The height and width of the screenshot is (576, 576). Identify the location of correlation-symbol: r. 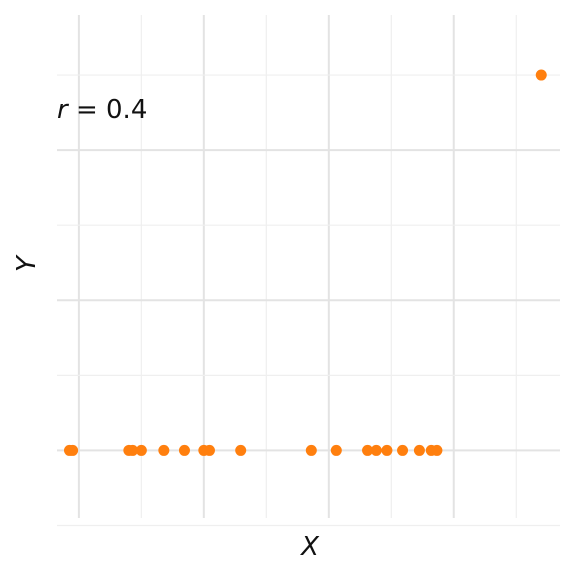
(63, 110).